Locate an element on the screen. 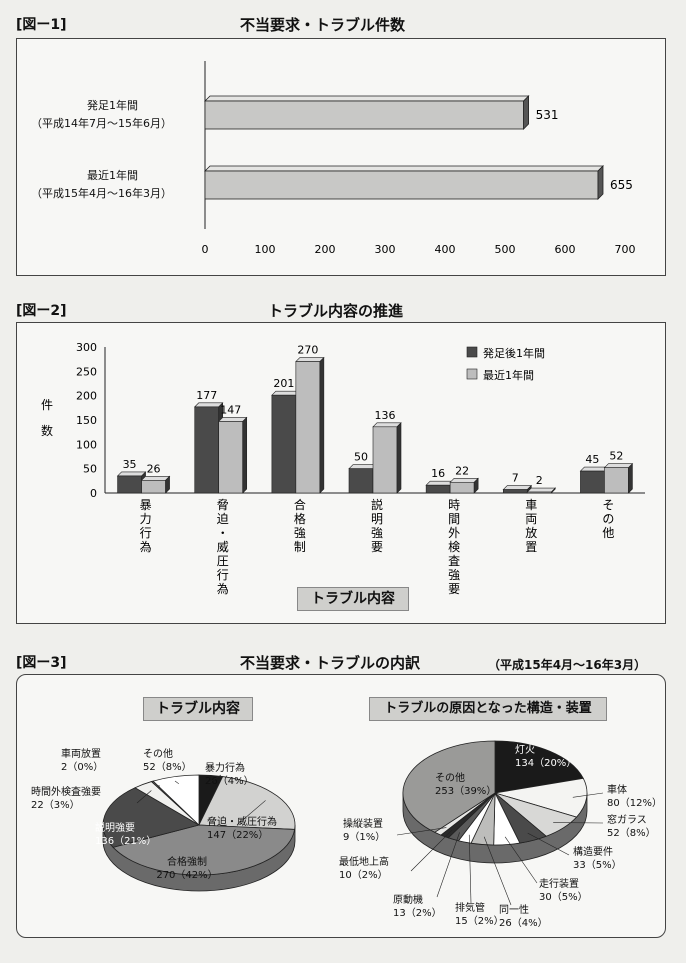 The height and width of the screenshot is (963, 686). fig3-pie2-label-3: 構造要件 is located at coordinates (593, 851).